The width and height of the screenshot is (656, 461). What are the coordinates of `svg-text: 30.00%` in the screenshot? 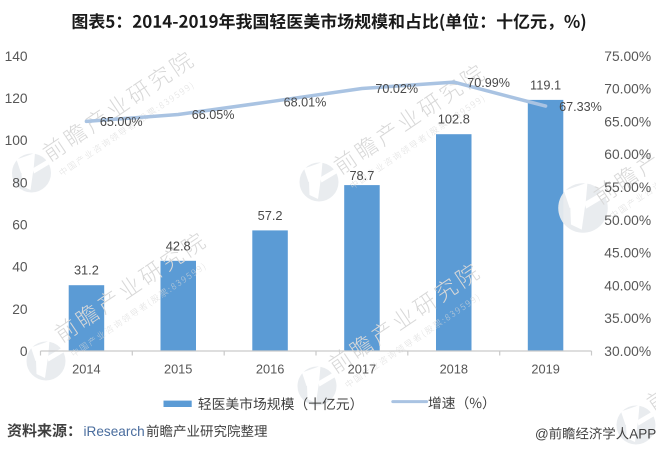 It's located at (627, 351).